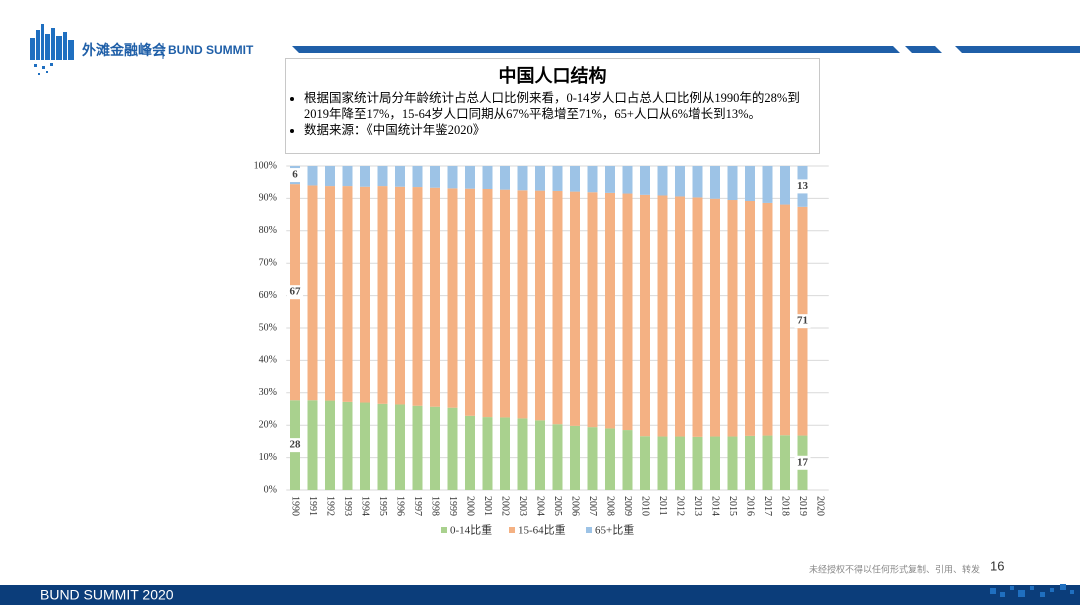 This screenshot has width=1080, height=605. Describe the element at coordinates (750, 506) in the screenshot. I see `x-tick-label: 2016` at that location.